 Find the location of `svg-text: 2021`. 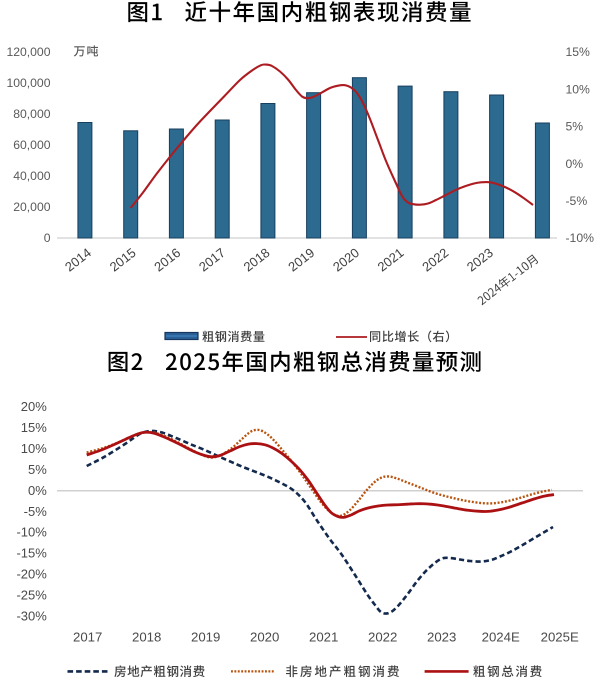

svg-text: 2021 is located at coordinates (323, 637).